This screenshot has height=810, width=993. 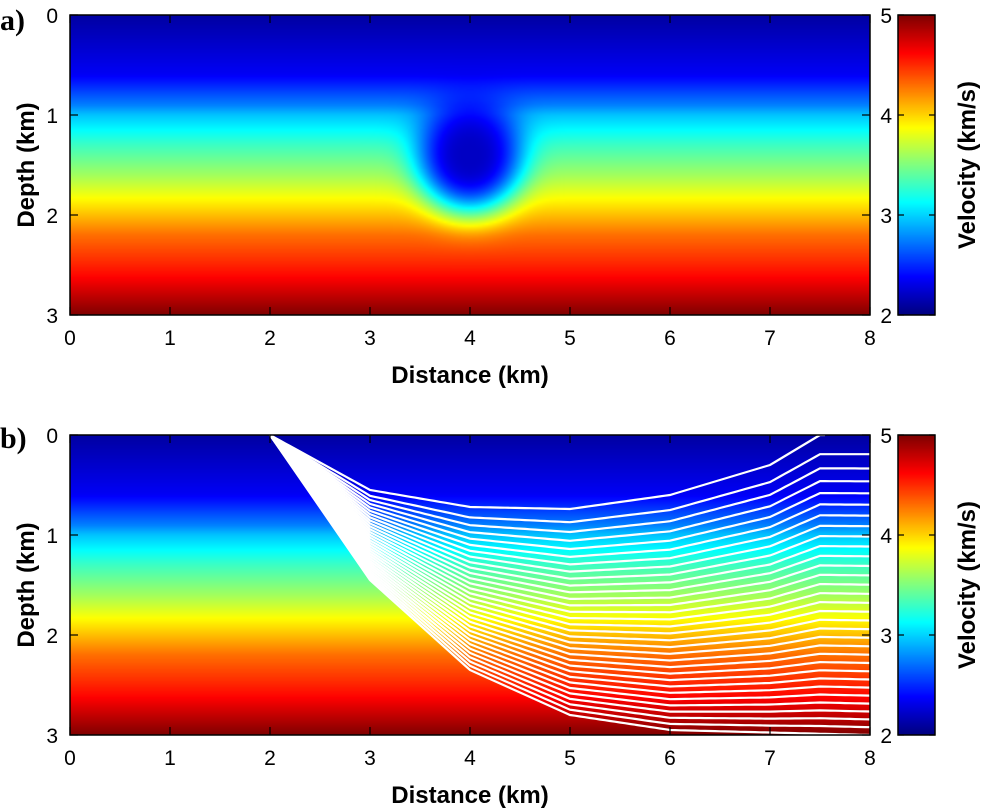 What do you see at coordinates (886, 636) in the screenshot?
I see `panel-b-colorbar-tick-label: 3` at bounding box center [886, 636].